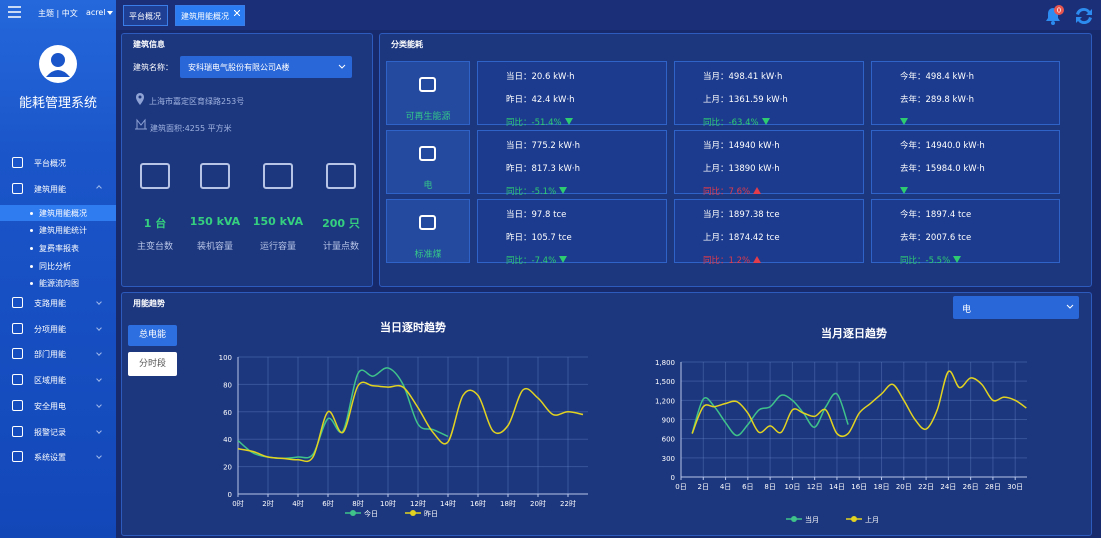 The height and width of the screenshot is (538, 1101). I want to click on menu-toggle, so click(15, 12).